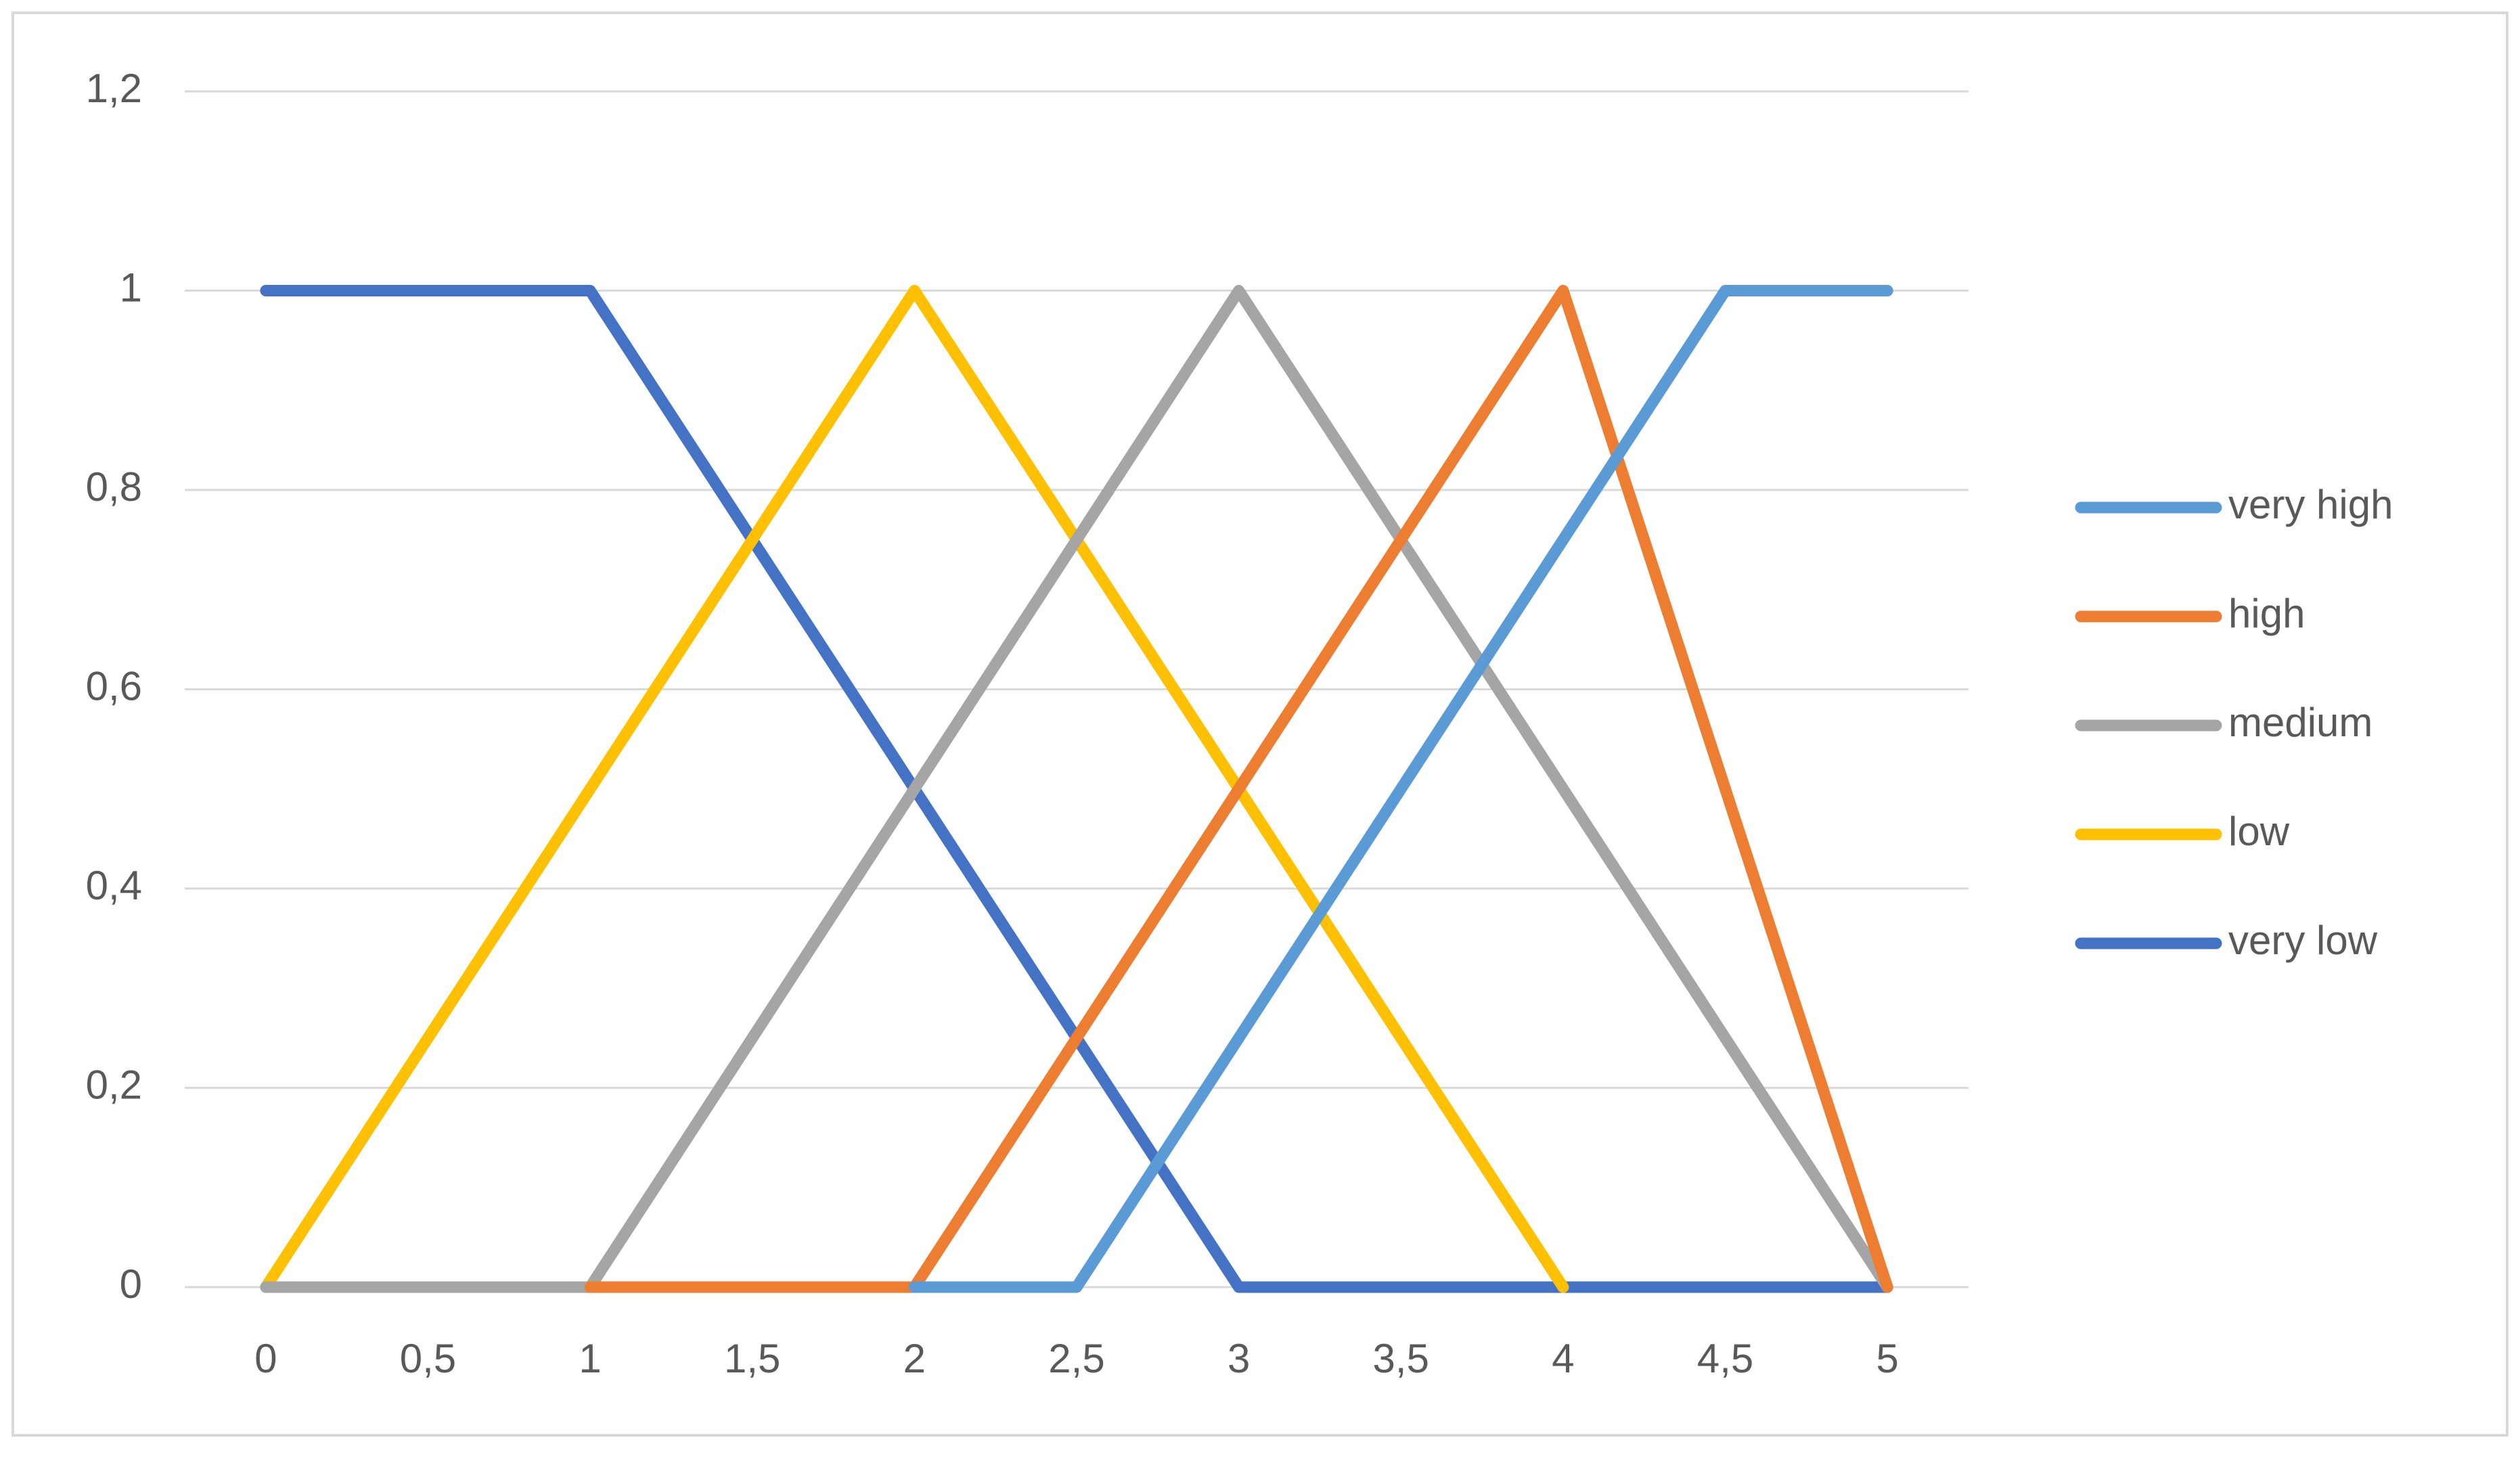  I want to click on x-tick-label: 4,5, so click(1725, 1358).